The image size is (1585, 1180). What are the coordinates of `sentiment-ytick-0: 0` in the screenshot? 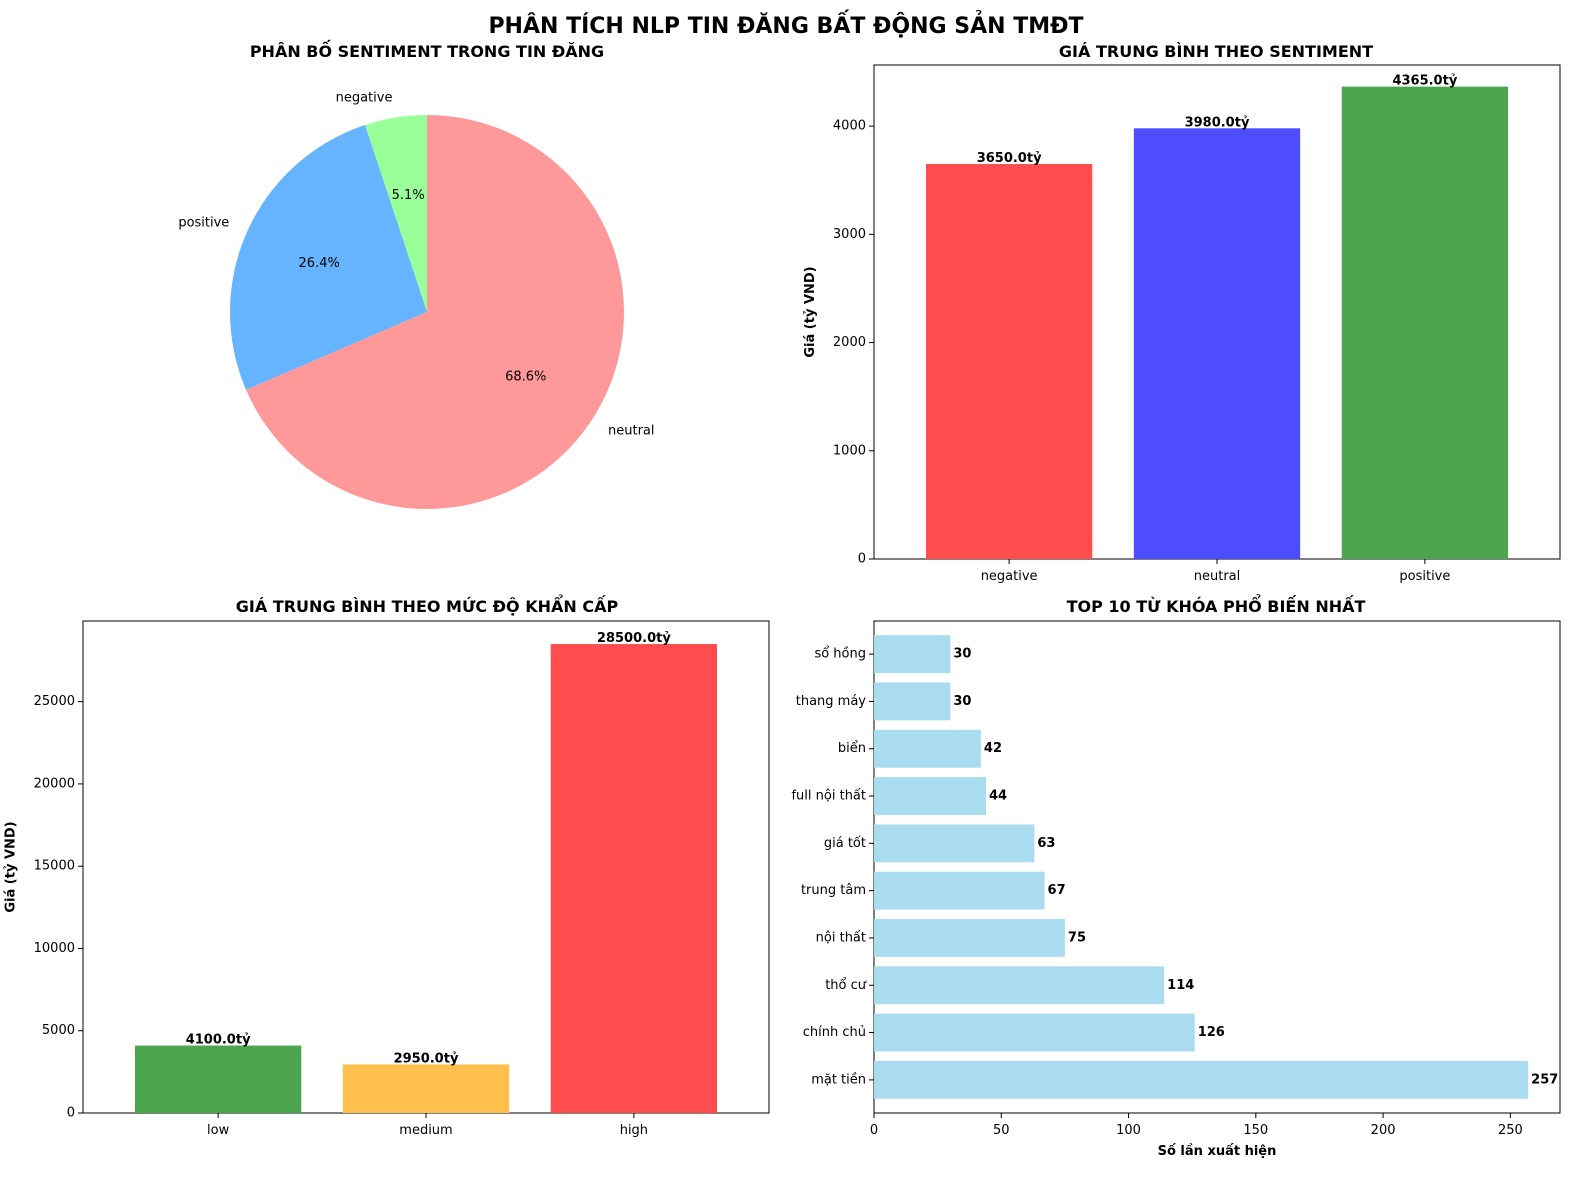 It's located at (862, 559).